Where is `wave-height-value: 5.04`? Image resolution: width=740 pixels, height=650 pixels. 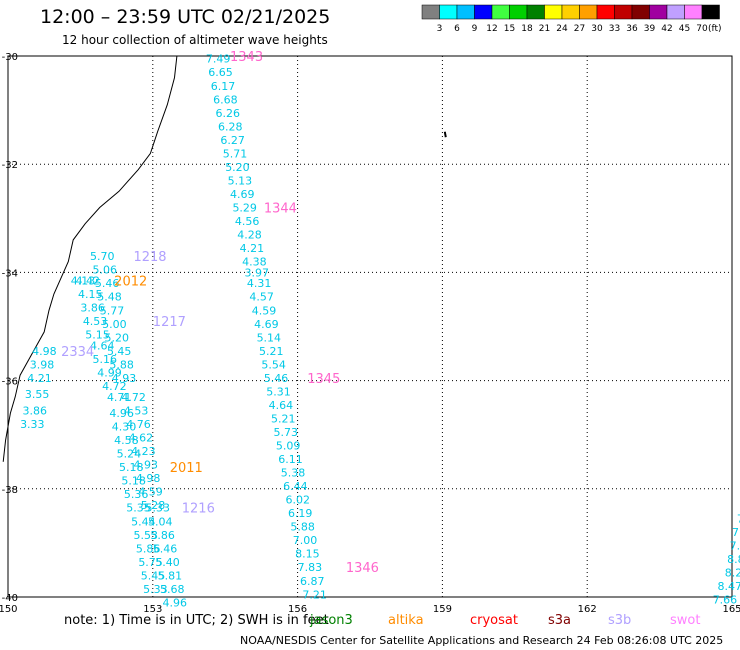 wave-height-value: 5.04 is located at coordinates (160, 521).